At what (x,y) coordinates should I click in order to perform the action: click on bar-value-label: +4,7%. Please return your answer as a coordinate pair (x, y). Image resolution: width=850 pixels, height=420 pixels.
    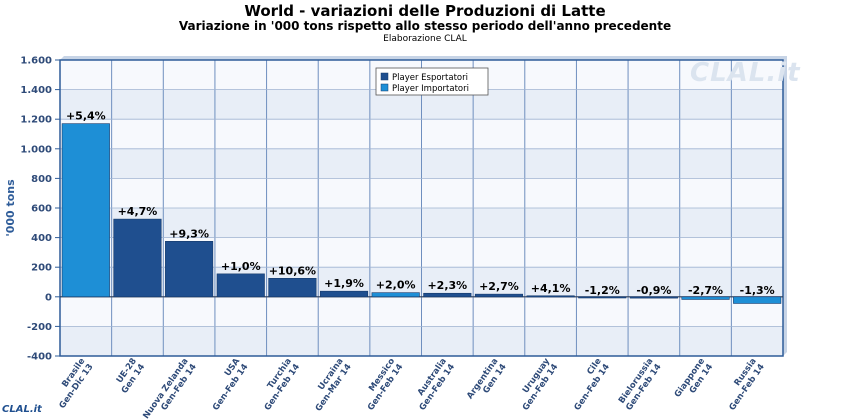
    Looking at the image, I should click on (138, 211).